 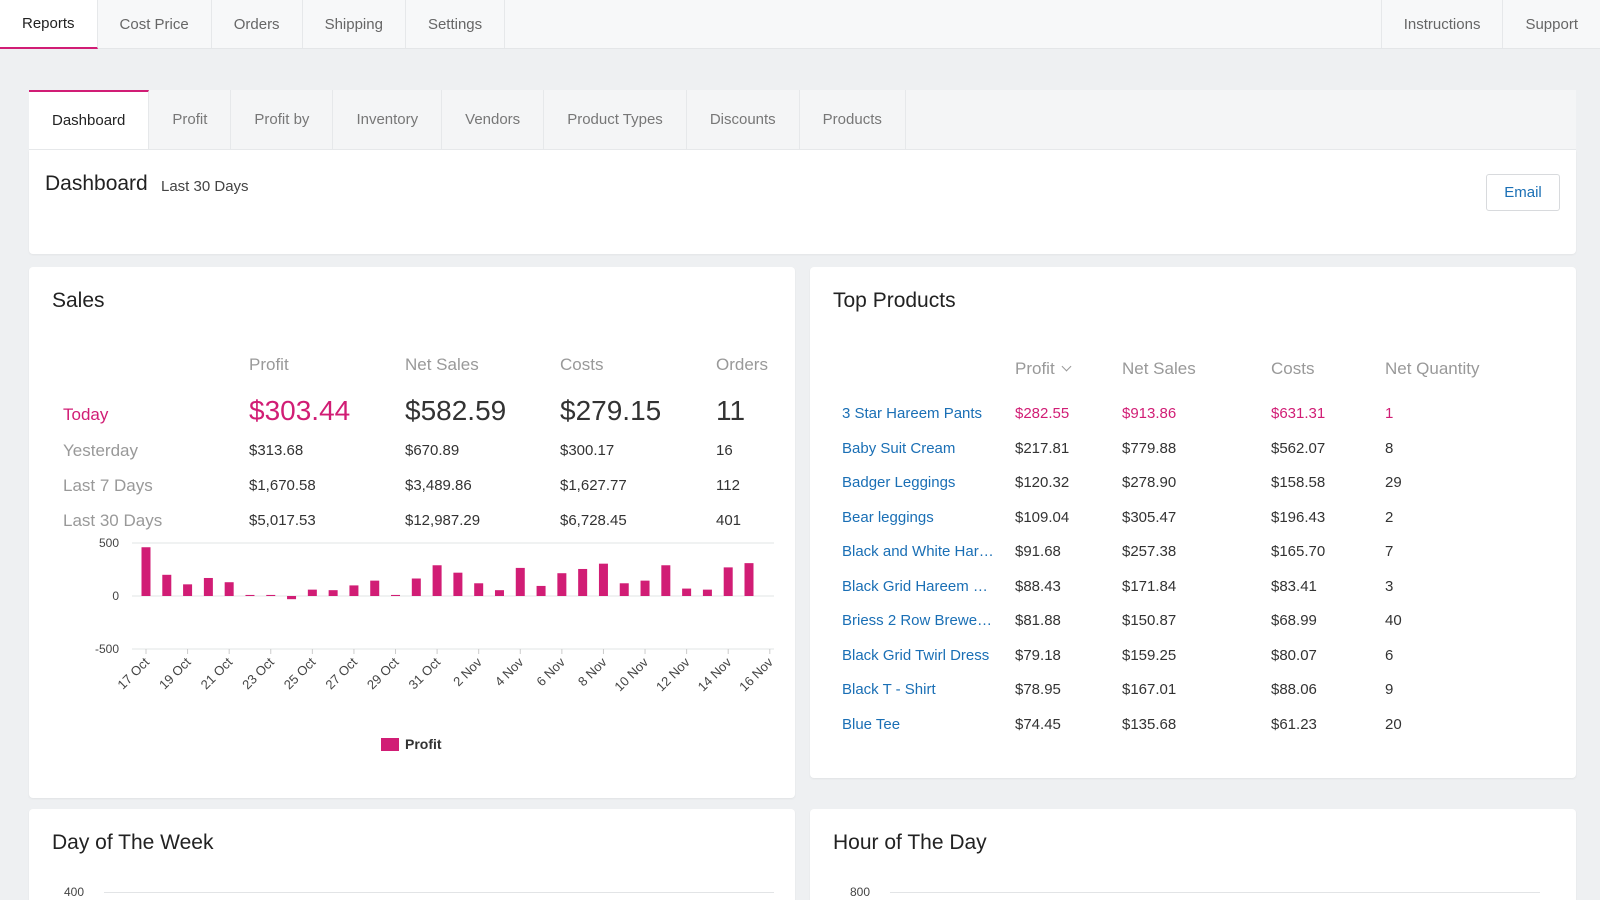 I want to click on product-link: 3 Star Hareem Pants, so click(x=912, y=413).